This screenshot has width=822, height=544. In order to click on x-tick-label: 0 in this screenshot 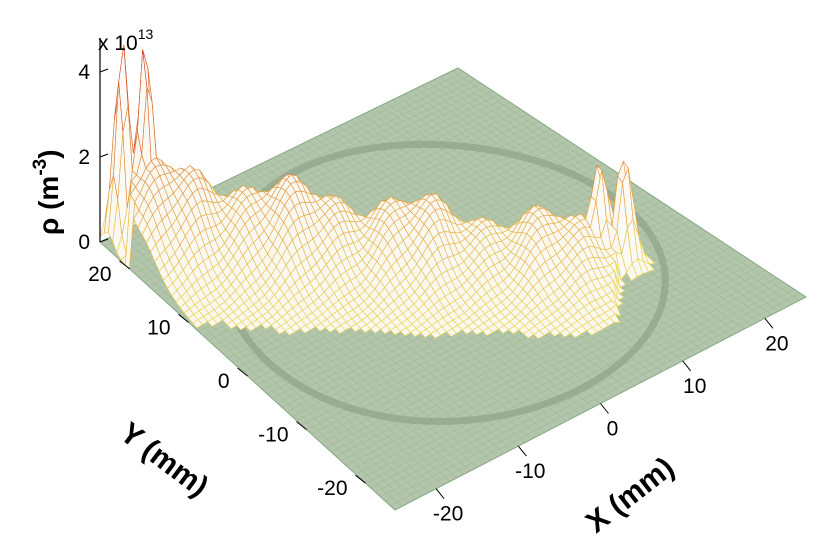, I will do `click(613, 429)`.